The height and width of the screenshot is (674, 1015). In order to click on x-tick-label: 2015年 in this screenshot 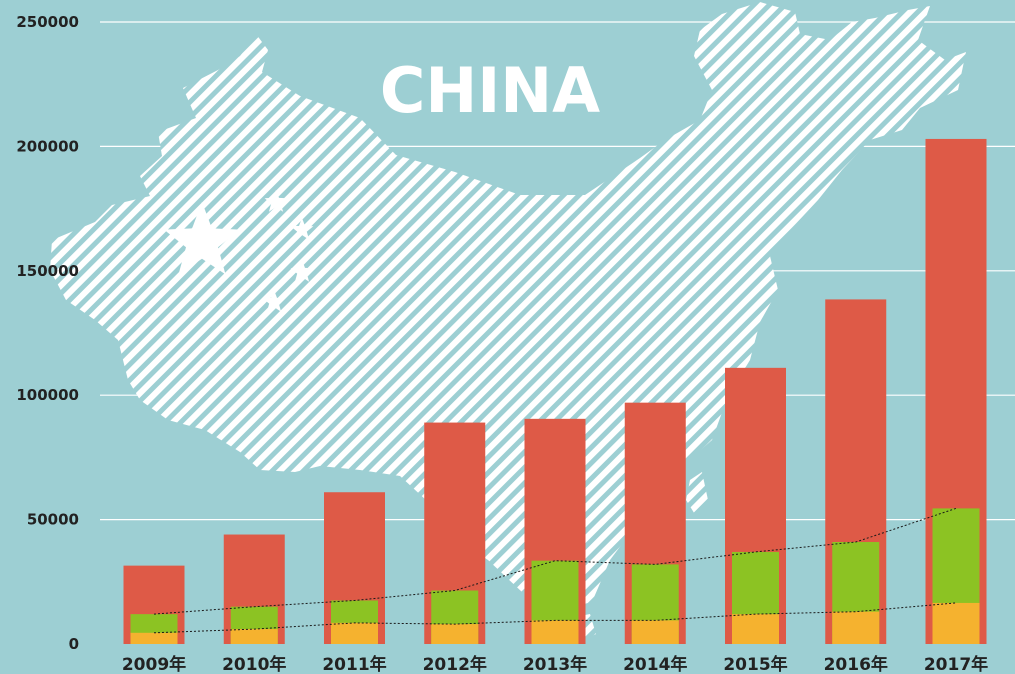, I will do `click(755, 664)`.